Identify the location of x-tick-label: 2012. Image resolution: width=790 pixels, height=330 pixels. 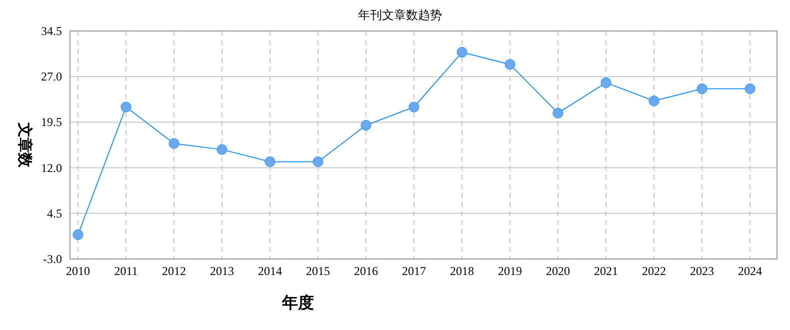
(174, 271).